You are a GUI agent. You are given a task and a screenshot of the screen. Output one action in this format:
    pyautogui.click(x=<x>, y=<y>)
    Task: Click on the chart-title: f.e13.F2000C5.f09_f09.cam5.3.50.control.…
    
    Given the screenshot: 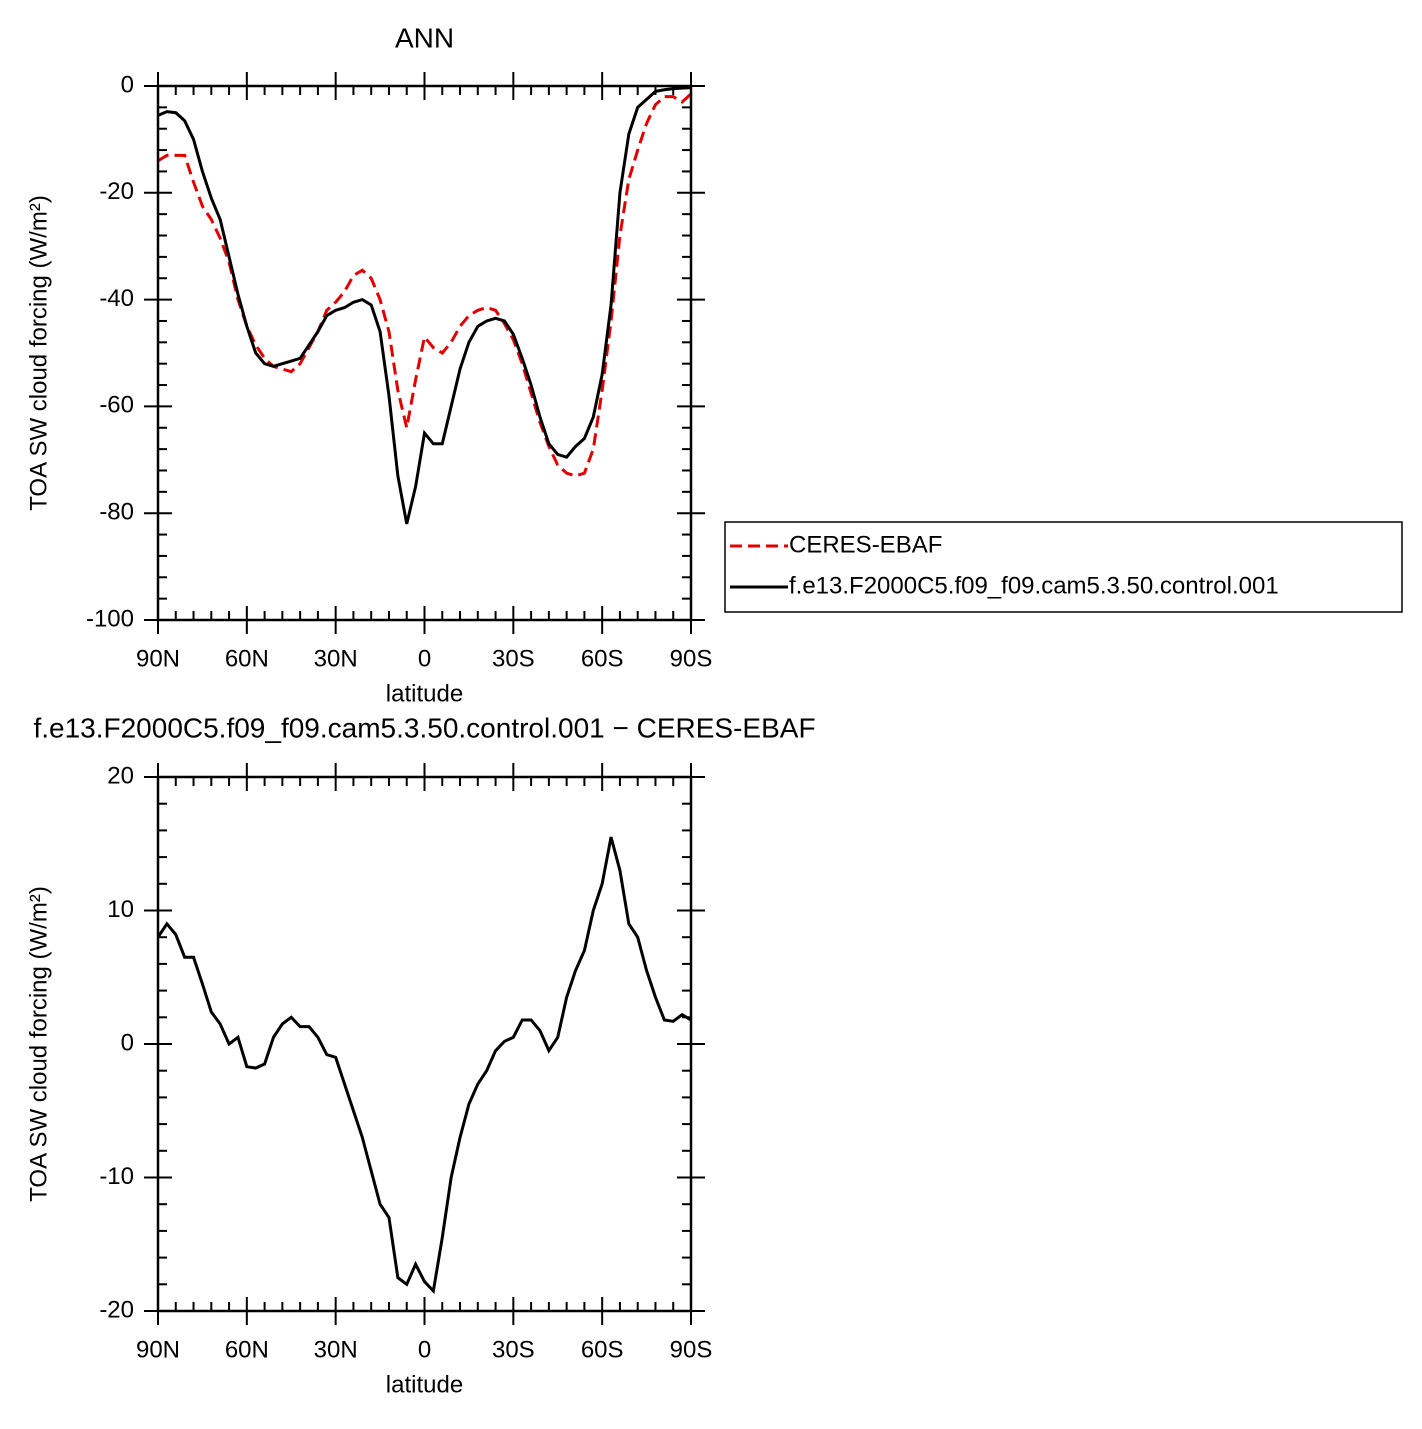 What is the action you would take?
    pyautogui.click(x=424, y=727)
    